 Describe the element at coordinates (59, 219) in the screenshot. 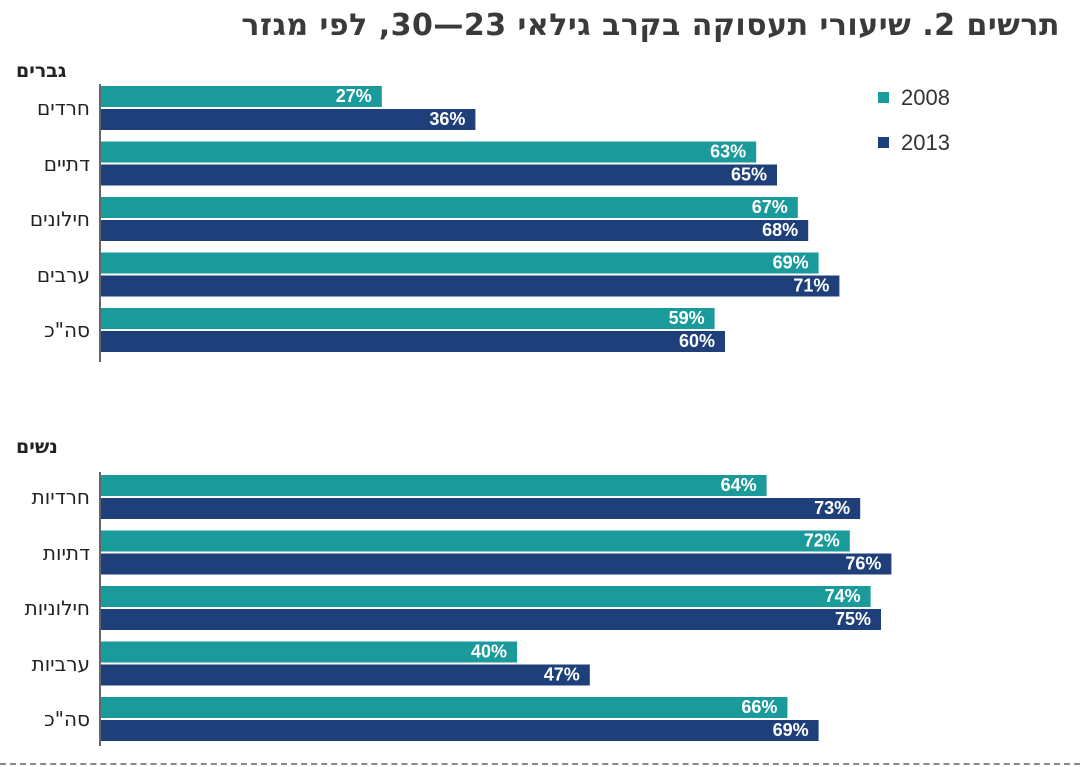

I see `category-label: חילונים` at that location.